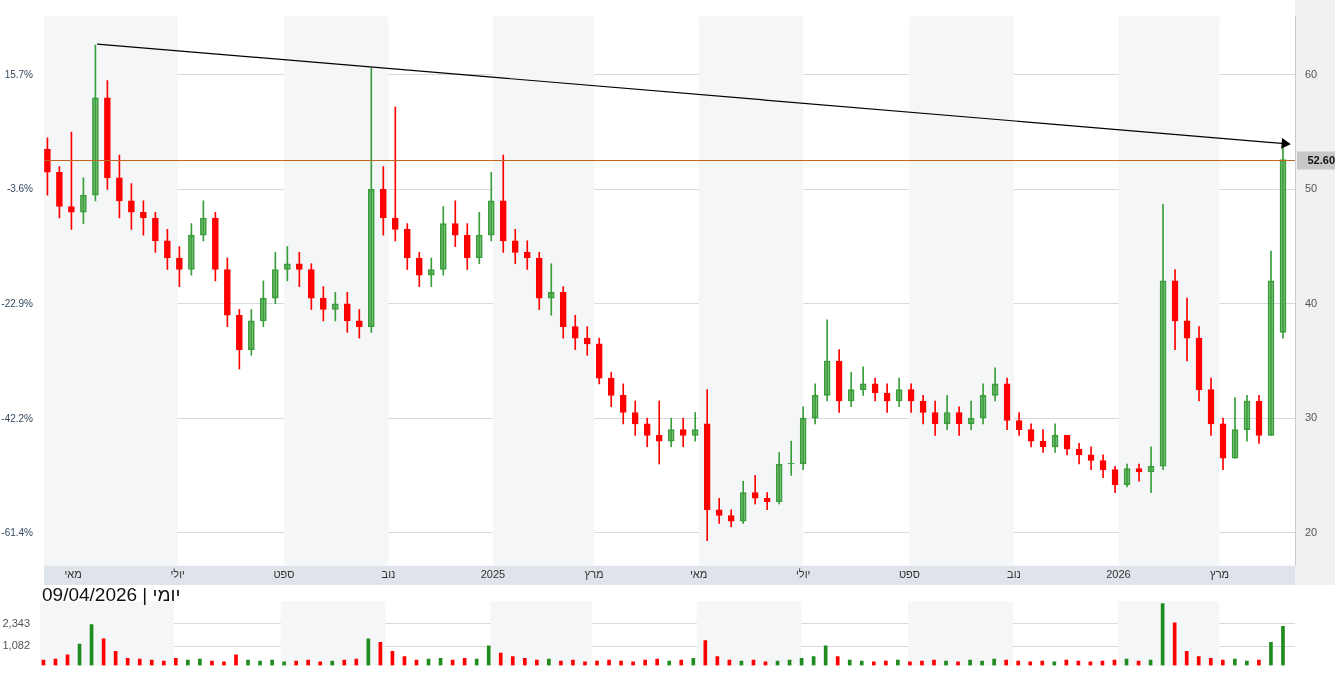  What do you see at coordinates (20, 189) in the screenshot?
I see `y2-tick-label: -3.6%` at bounding box center [20, 189].